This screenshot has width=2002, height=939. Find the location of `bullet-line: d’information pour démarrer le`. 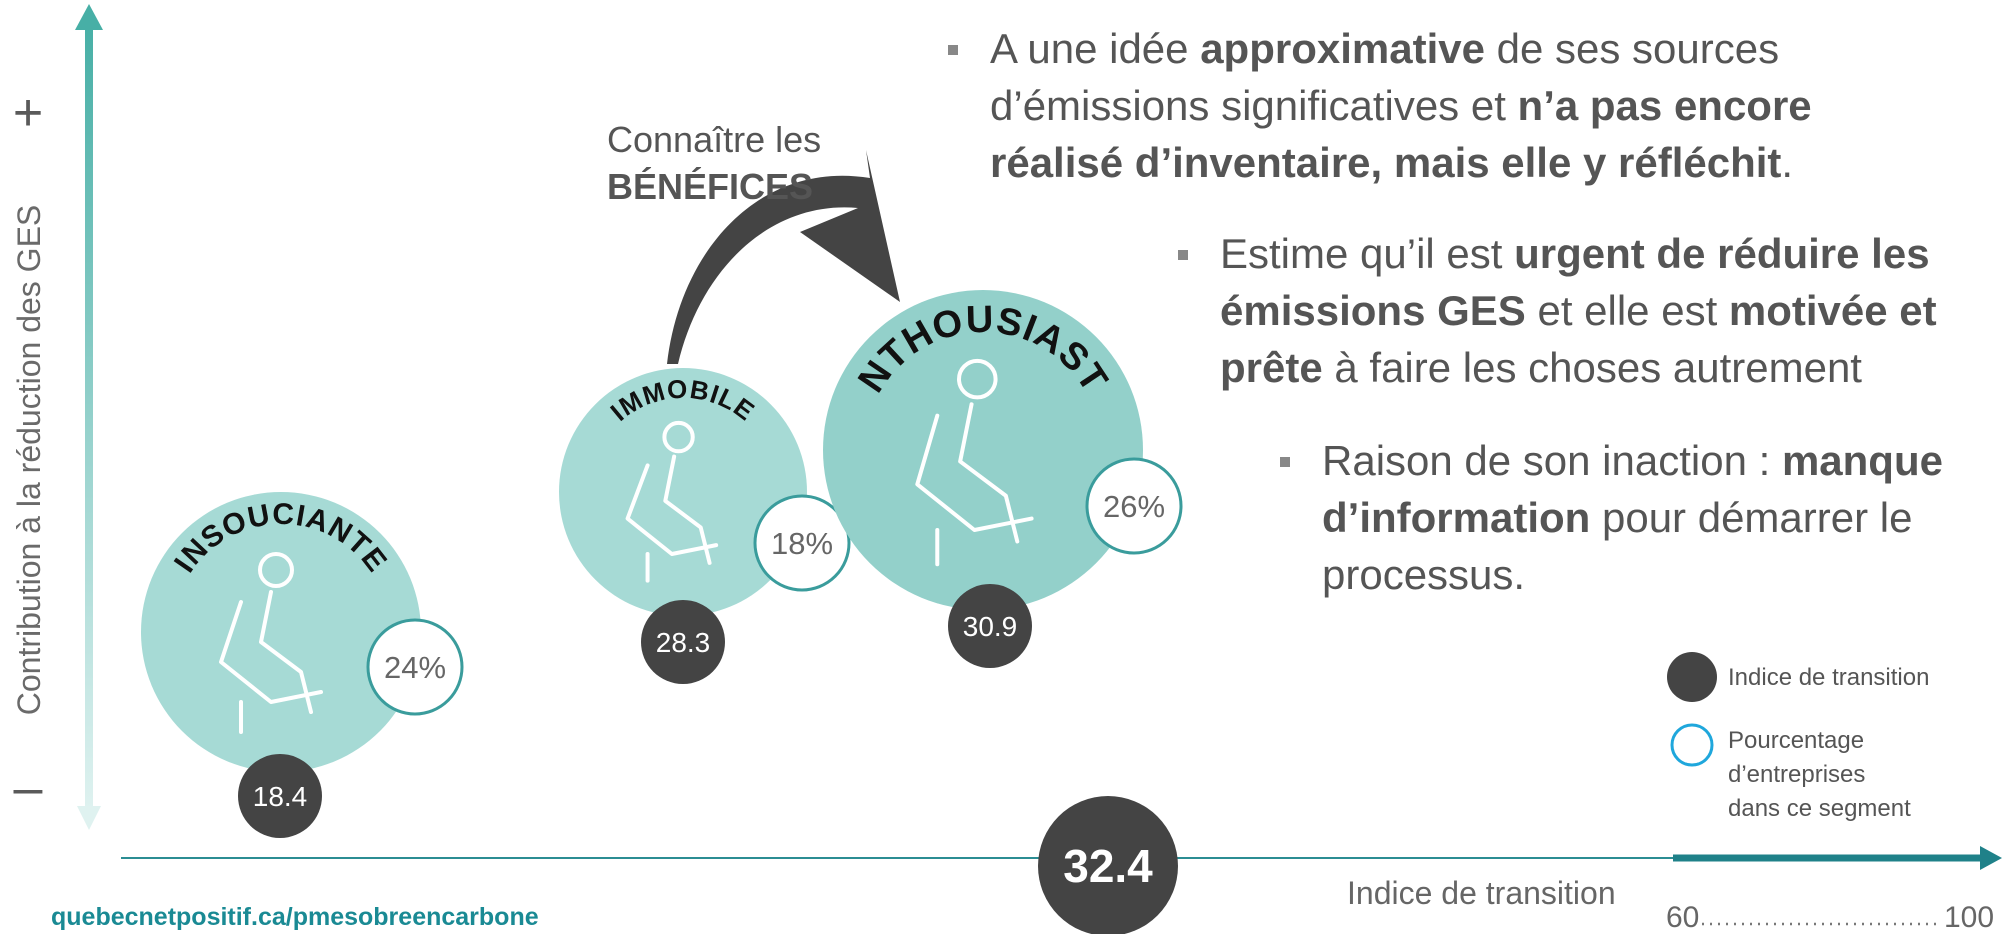

bullet-line: d’information pour démarrer le is located at coordinates (1617, 517).